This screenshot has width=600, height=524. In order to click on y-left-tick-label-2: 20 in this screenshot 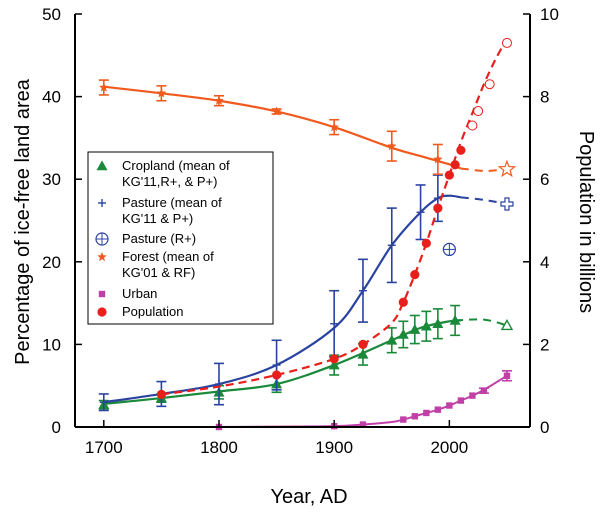, I will do `click(51, 262)`.